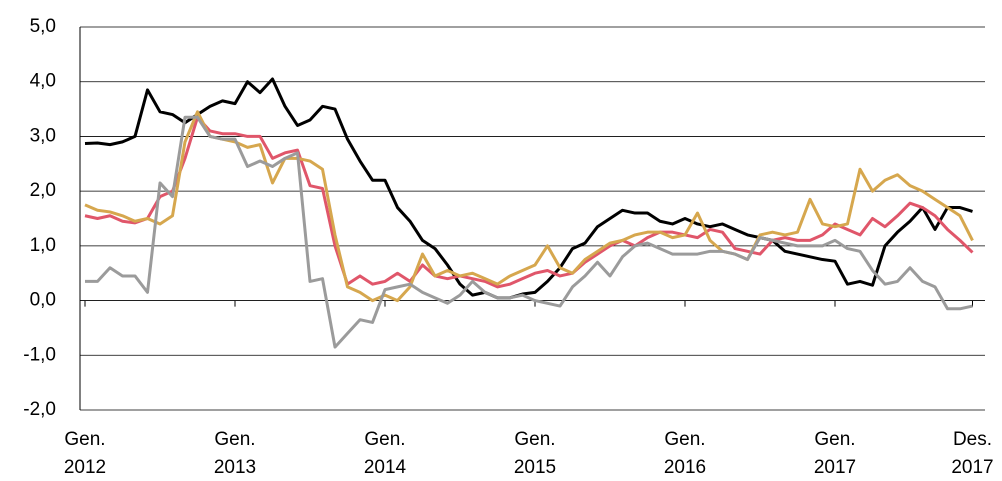 The width and height of the screenshot is (1002, 481). I want to click on x-tick-label: Des. 2017, so click(972, 453).